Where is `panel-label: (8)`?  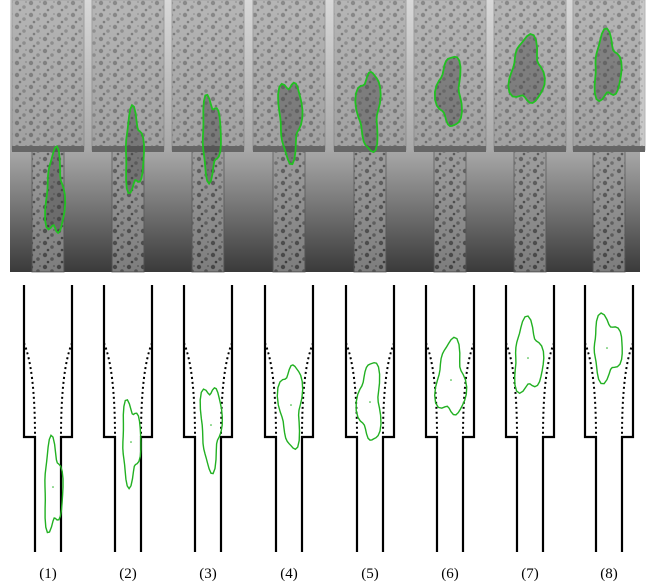 panel-label: (8) is located at coordinates (609, 574).